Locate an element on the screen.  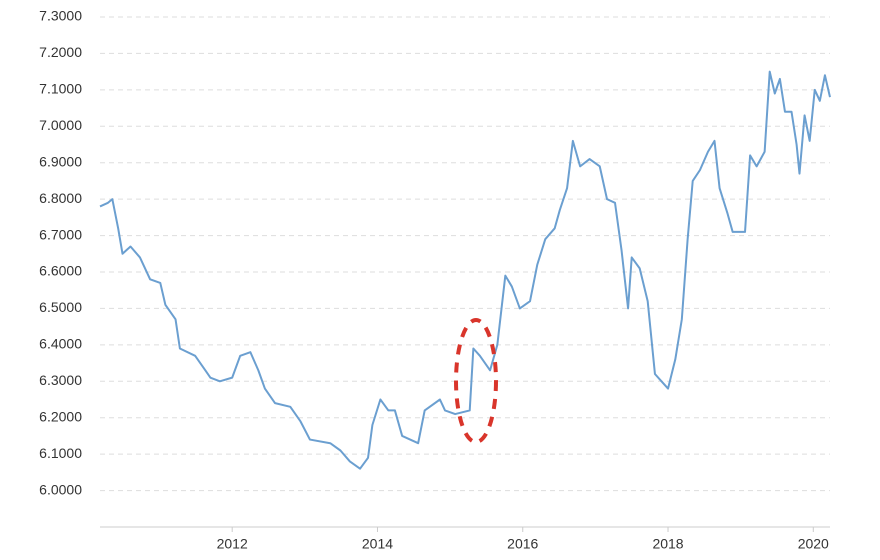
x-tick-label: 2012 is located at coordinates (232, 544).